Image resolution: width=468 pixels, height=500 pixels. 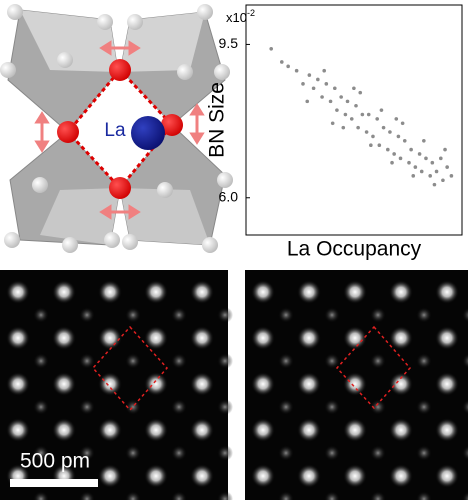 I want to click on b-atoms, so click(x=120, y=129).